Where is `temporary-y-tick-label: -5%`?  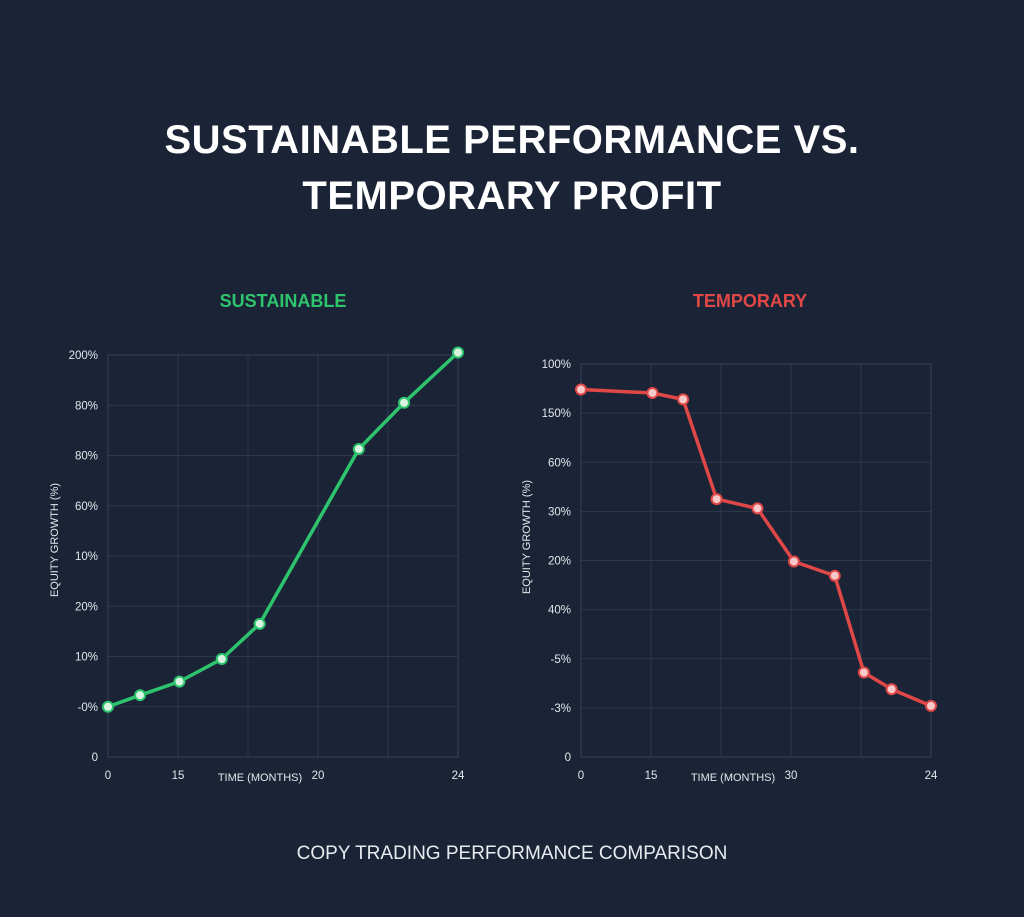
temporary-y-tick-label: -5% is located at coordinates (561, 660).